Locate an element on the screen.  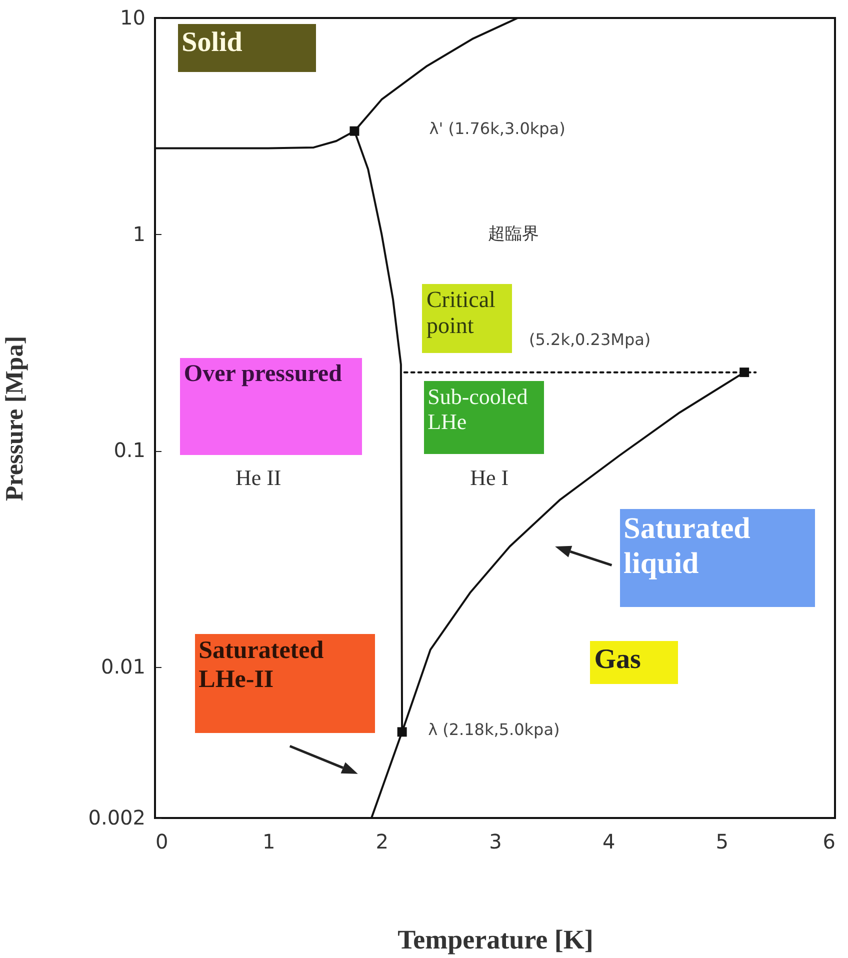
y-tick-label: 0.01 is located at coordinates (123, 666).